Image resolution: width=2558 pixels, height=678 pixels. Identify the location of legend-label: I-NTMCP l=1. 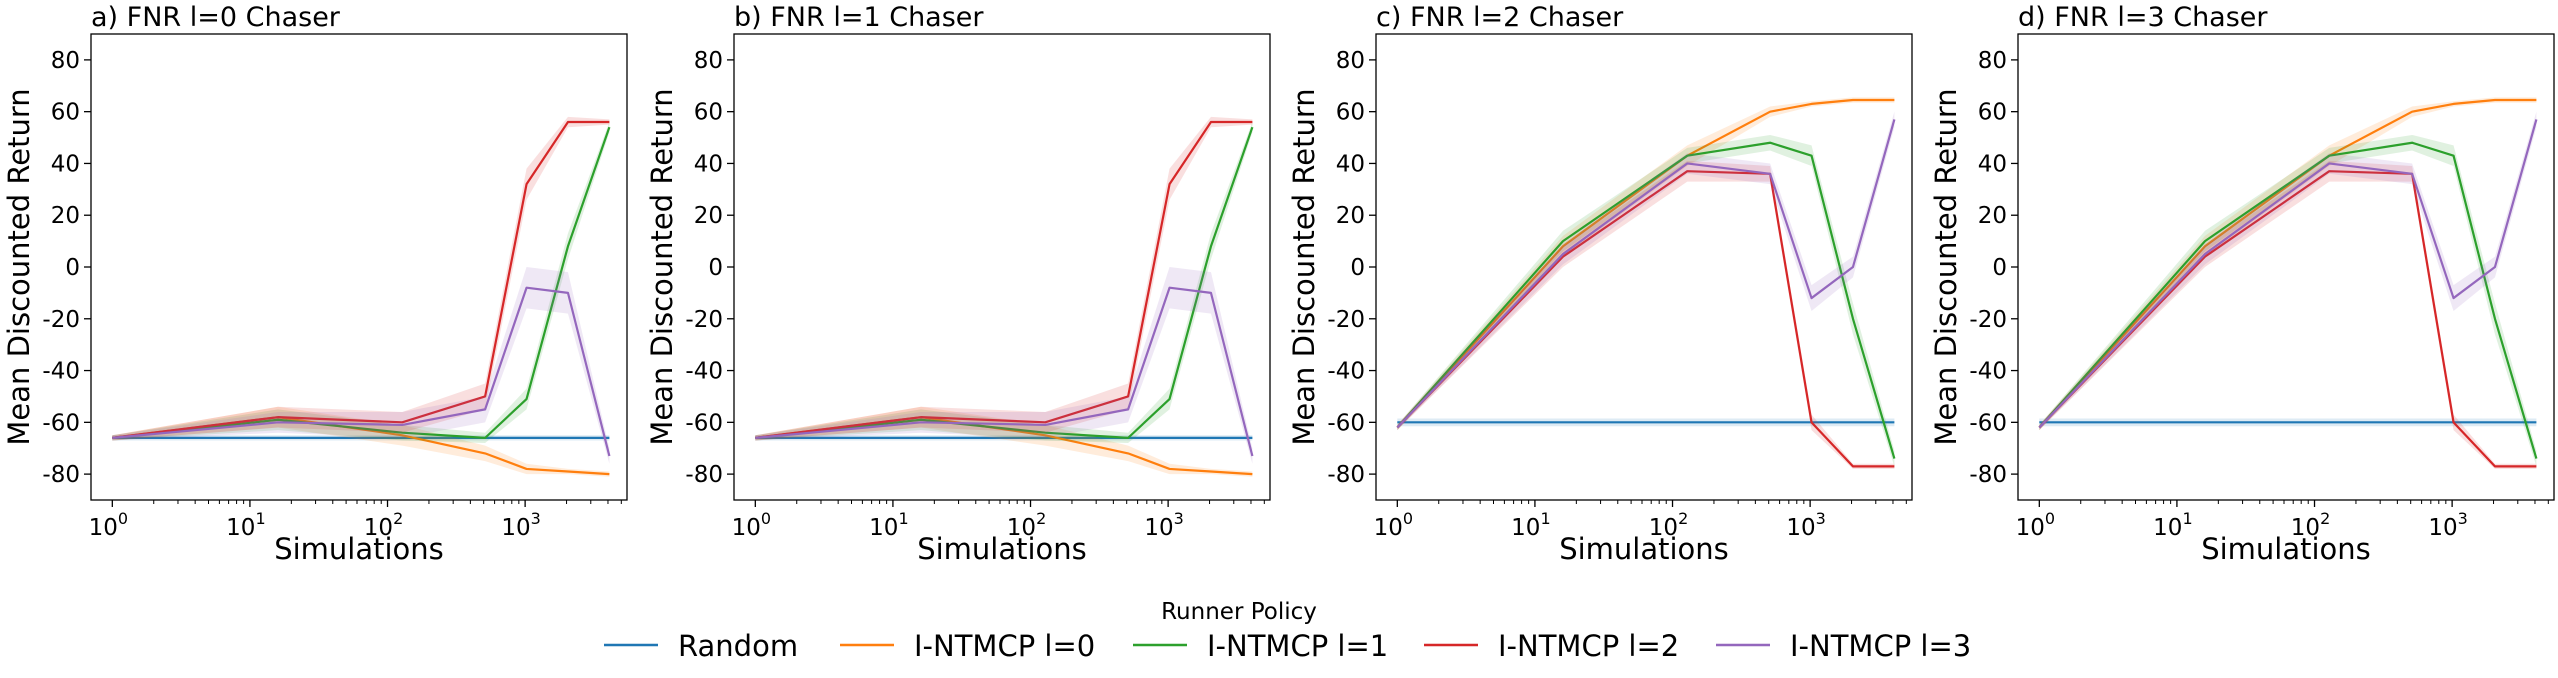
(1297, 646).